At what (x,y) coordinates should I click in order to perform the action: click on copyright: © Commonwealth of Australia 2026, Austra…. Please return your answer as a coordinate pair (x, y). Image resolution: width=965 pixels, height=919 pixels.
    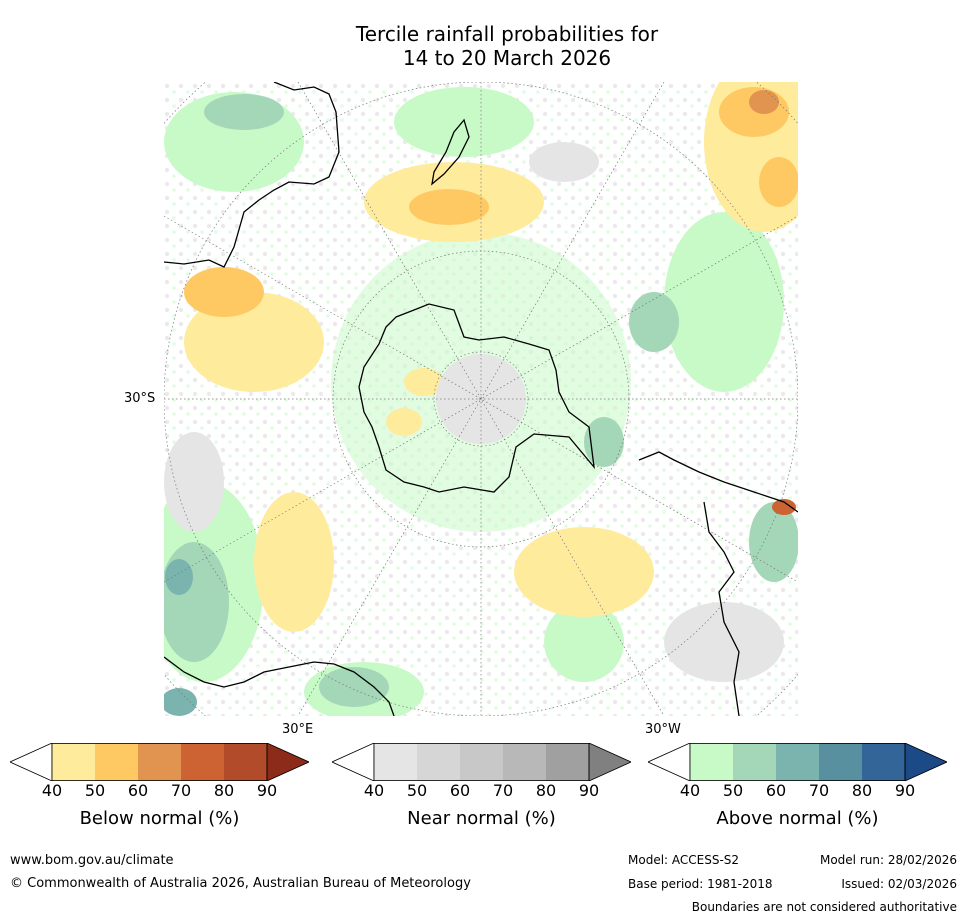
    Looking at the image, I should click on (240, 883).